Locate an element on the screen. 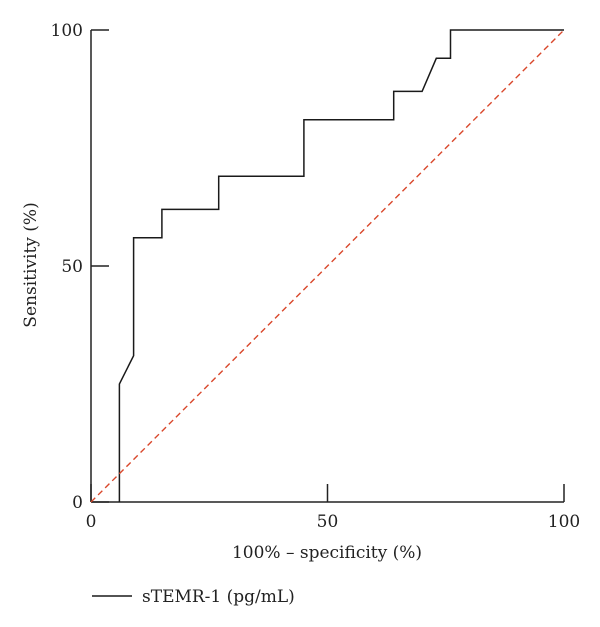  legend-label: sTEMR-1 (pg/mL) is located at coordinates (218, 597).